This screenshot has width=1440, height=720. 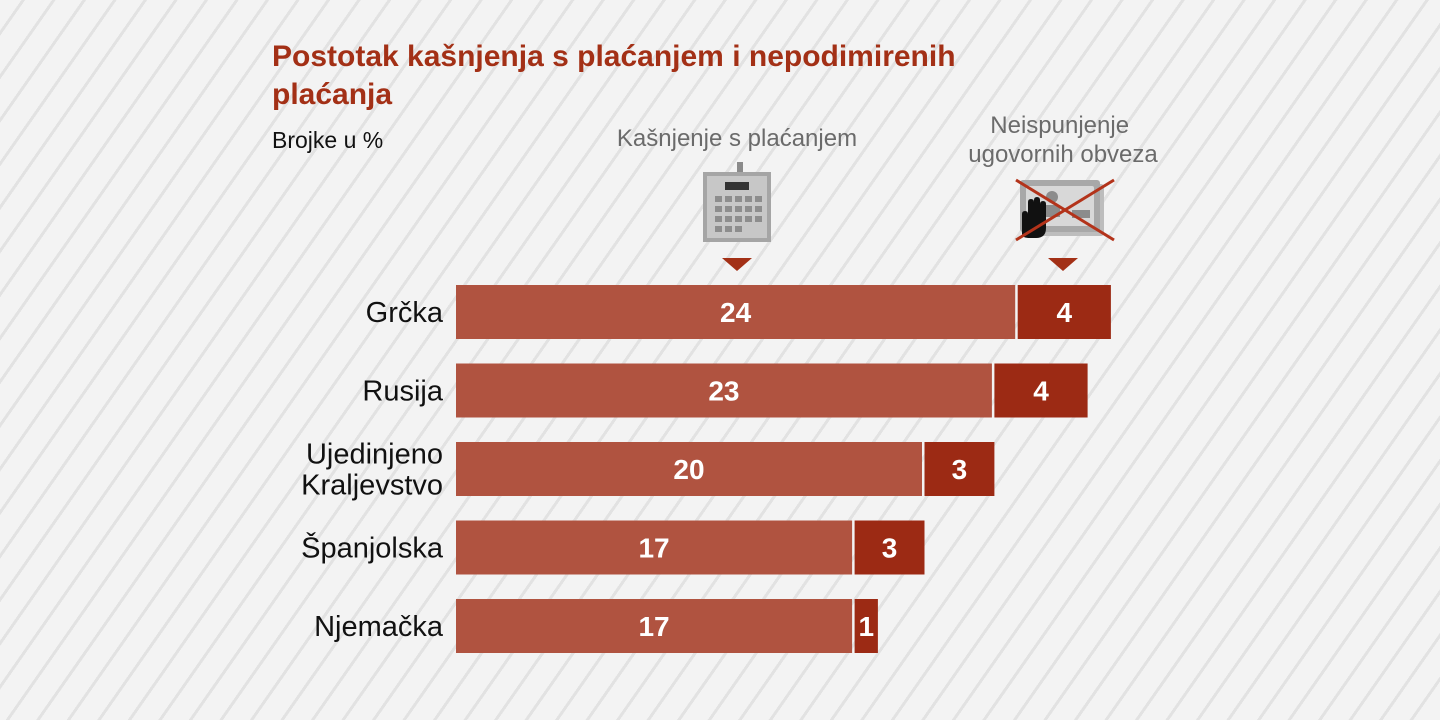 I want to click on crossed-payment-icon, so click(x=1065, y=210).